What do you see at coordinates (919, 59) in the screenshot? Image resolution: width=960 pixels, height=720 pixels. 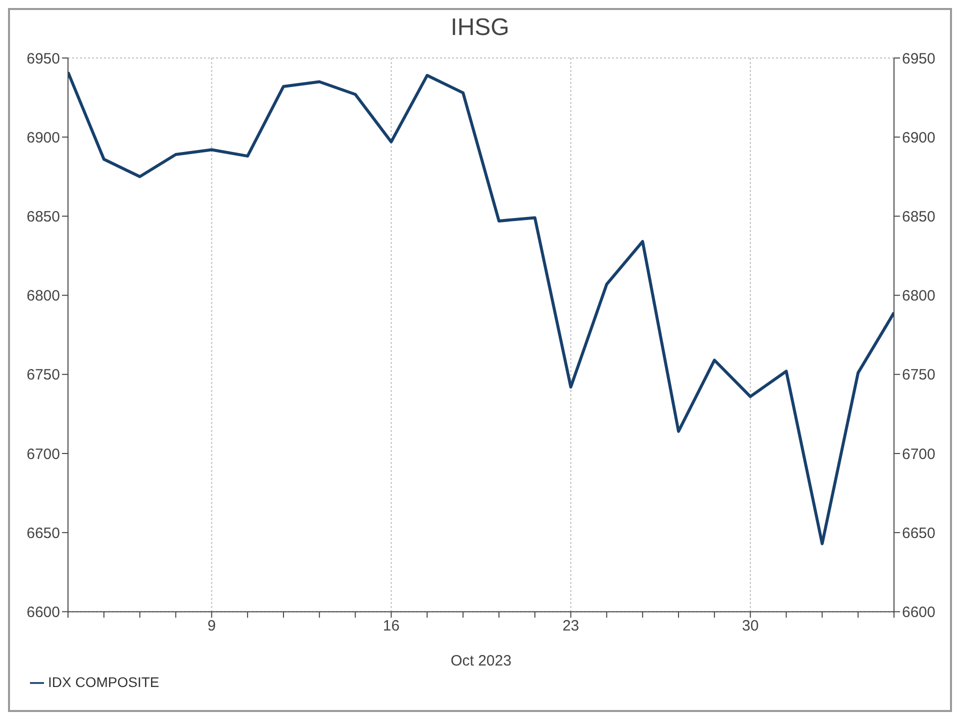 I see `y2-tick-label: 6950` at bounding box center [919, 59].